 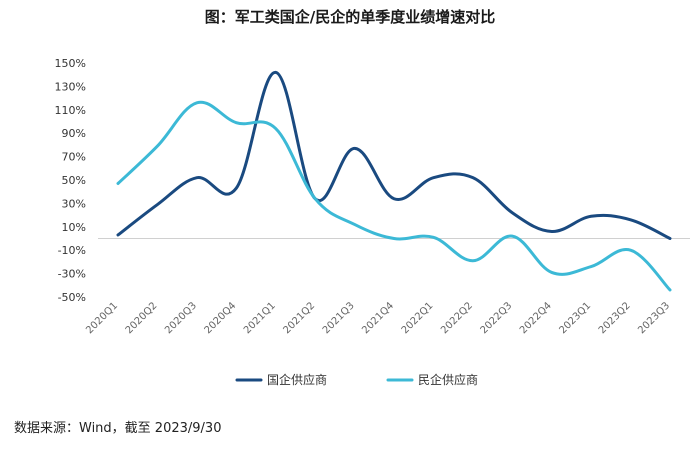 What do you see at coordinates (72, 274) in the screenshot?
I see `y-tick-label: -30%` at bounding box center [72, 274].